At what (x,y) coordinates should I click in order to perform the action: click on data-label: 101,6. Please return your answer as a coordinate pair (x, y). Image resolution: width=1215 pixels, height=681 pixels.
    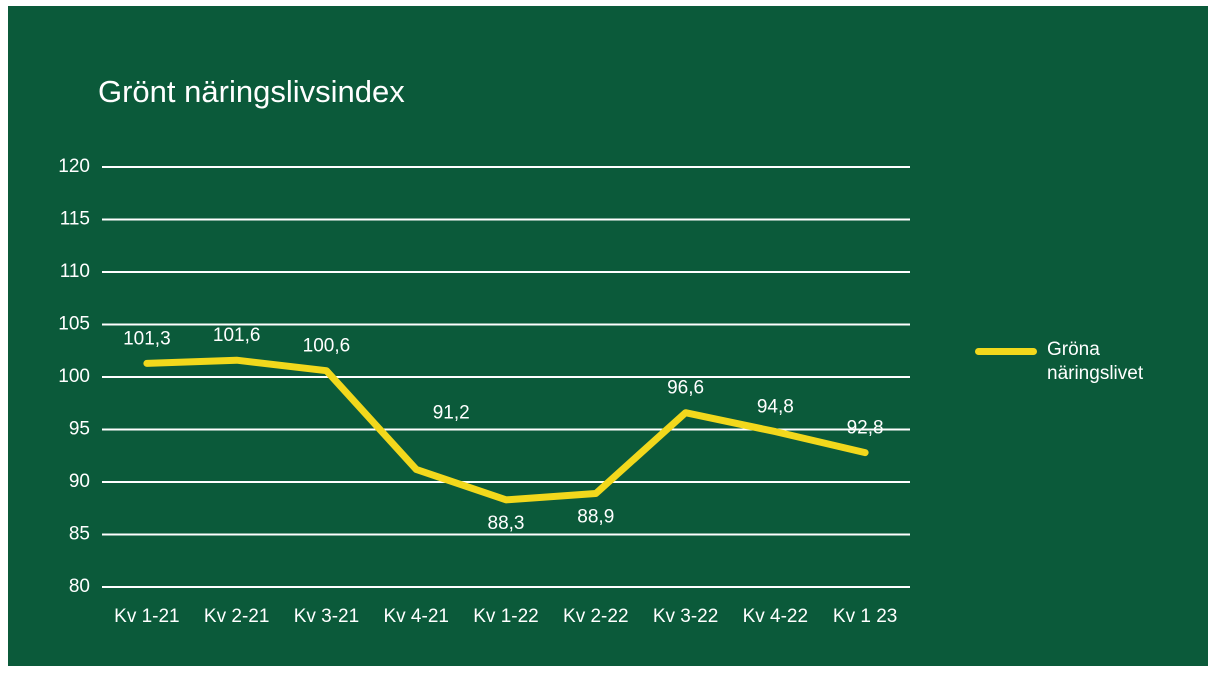
    Looking at the image, I should click on (237, 335).